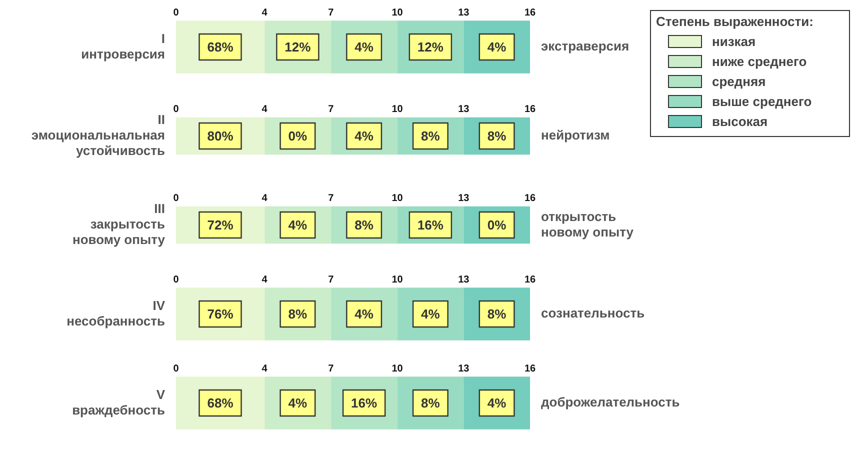  What do you see at coordinates (220, 225) in the screenshot?
I see `annotation: 72%` at bounding box center [220, 225].